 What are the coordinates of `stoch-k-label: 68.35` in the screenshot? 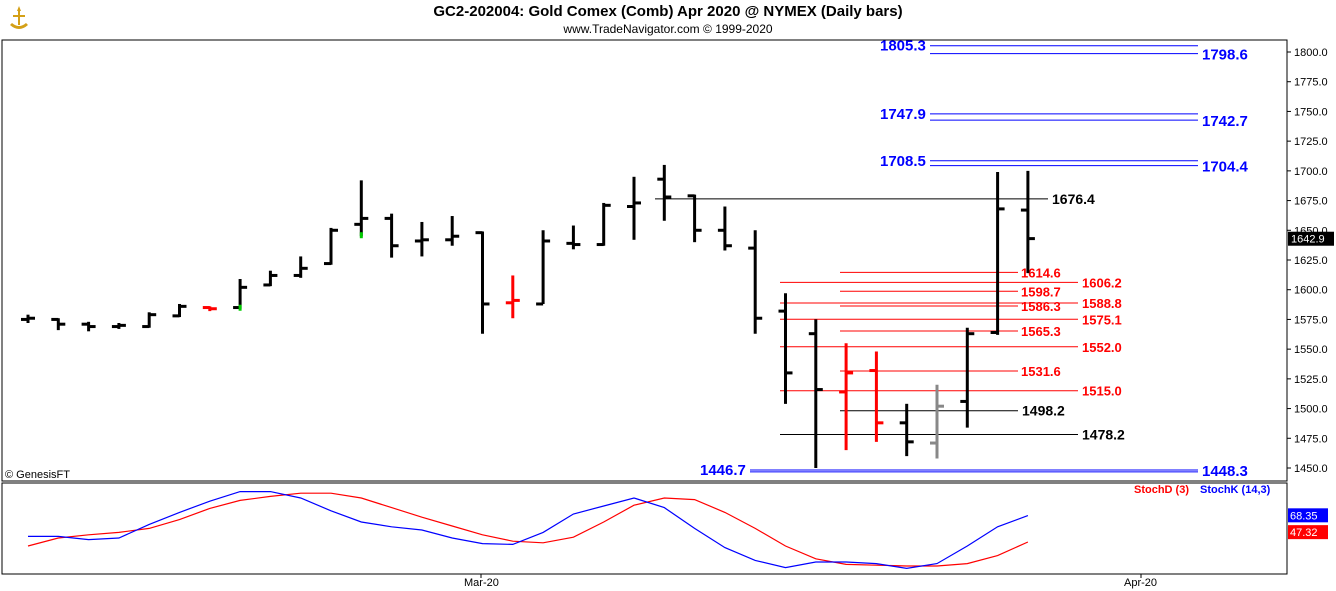 It's located at (1304, 516).